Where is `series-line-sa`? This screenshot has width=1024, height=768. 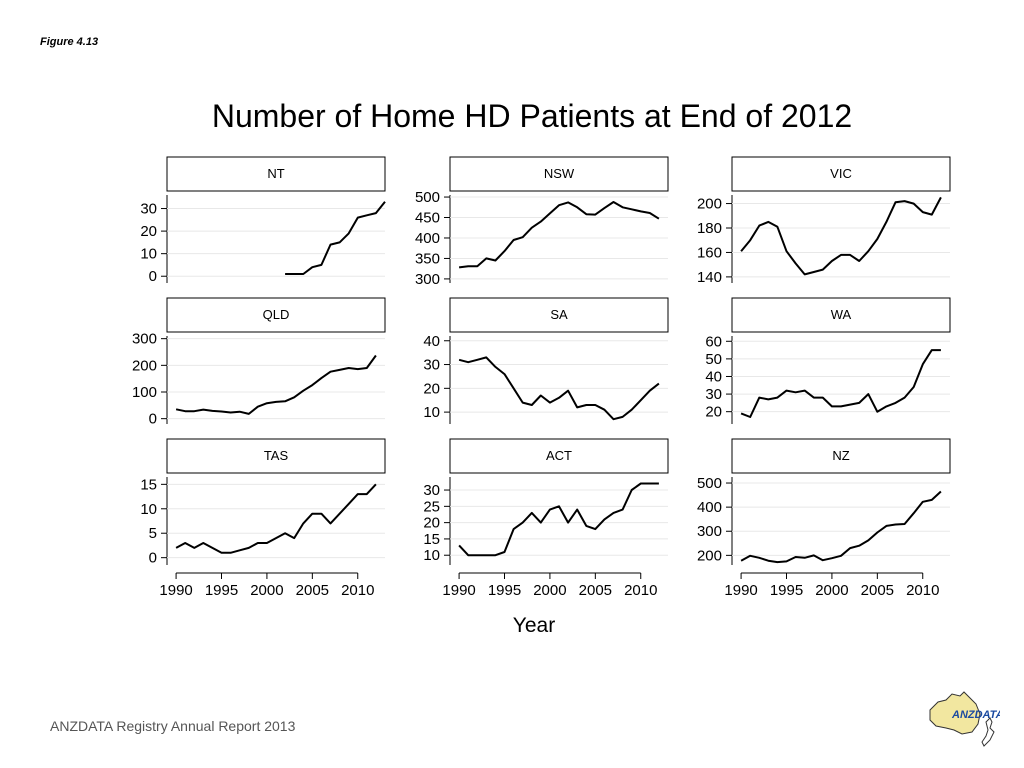
series-line-sa is located at coordinates (559, 388).